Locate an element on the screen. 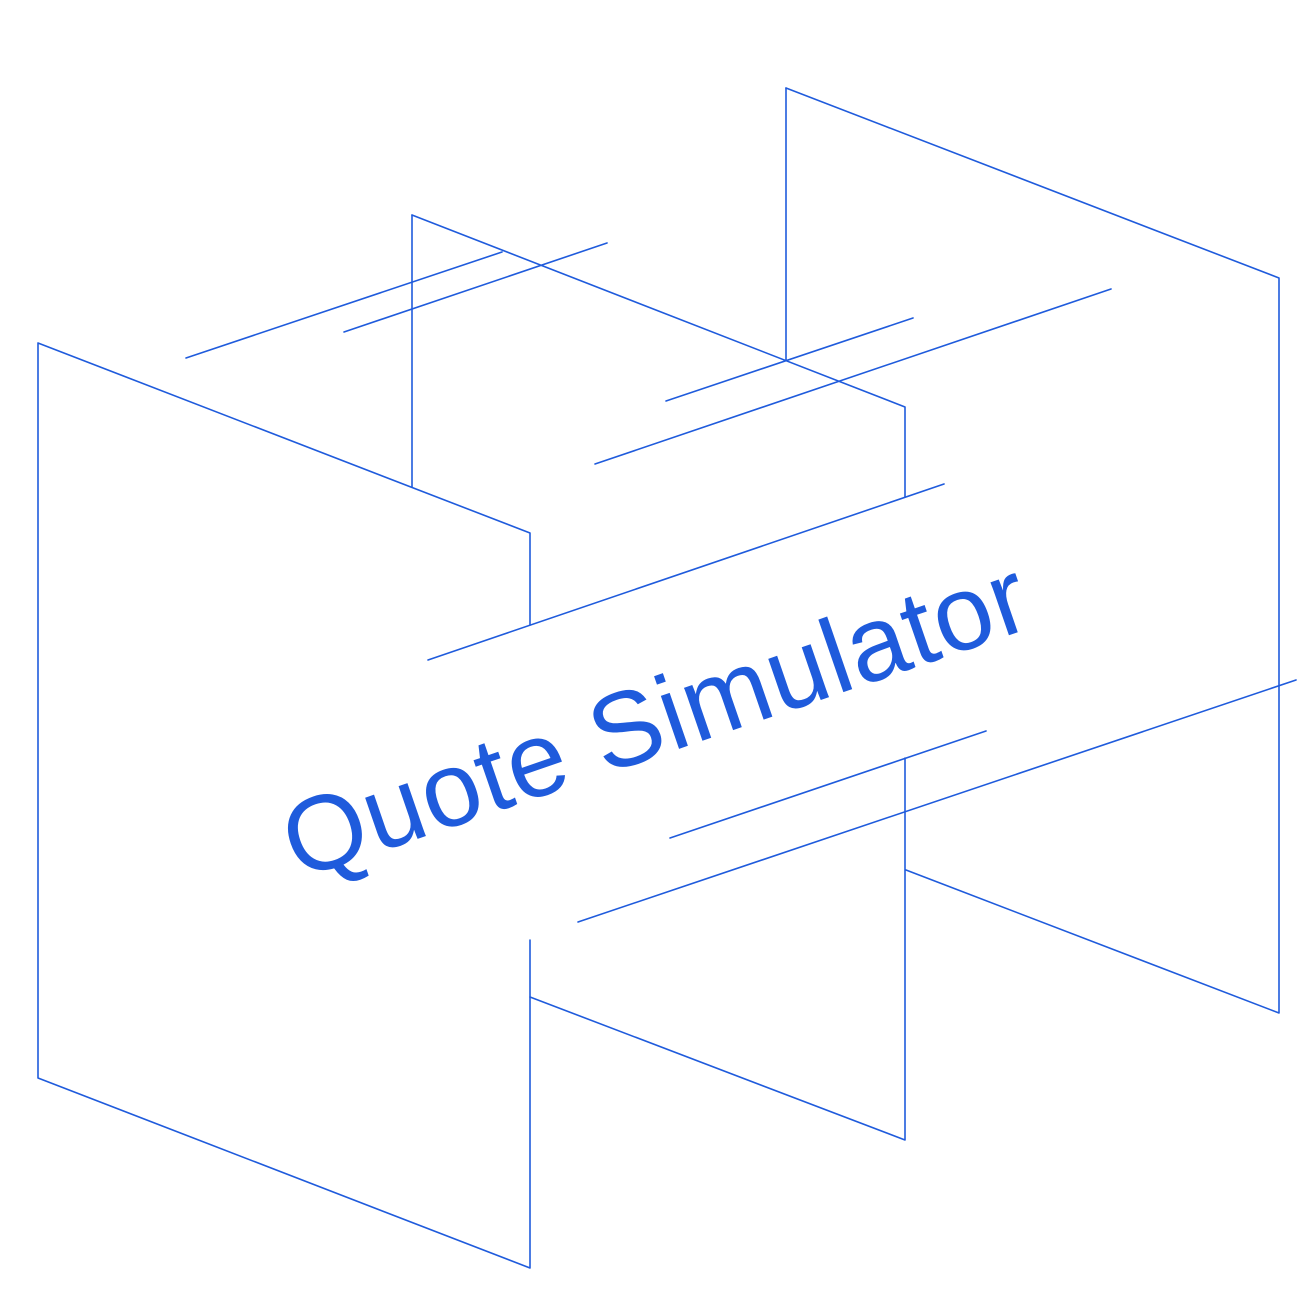 Image resolution: width=1300 pixels, height=1305 pixels. middle-panel-bottom is located at coordinates (717, 949).